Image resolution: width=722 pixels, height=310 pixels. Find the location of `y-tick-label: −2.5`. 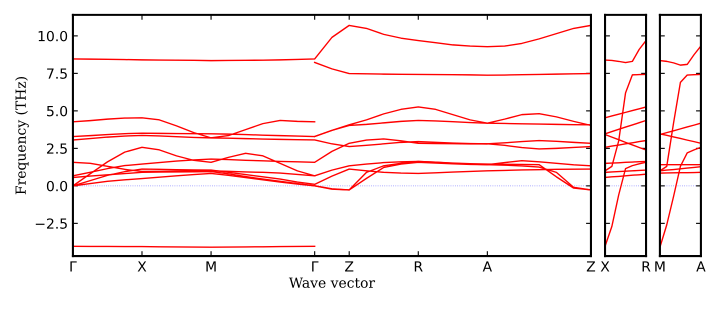

y-tick-label: −2.5 is located at coordinates (51, 223).